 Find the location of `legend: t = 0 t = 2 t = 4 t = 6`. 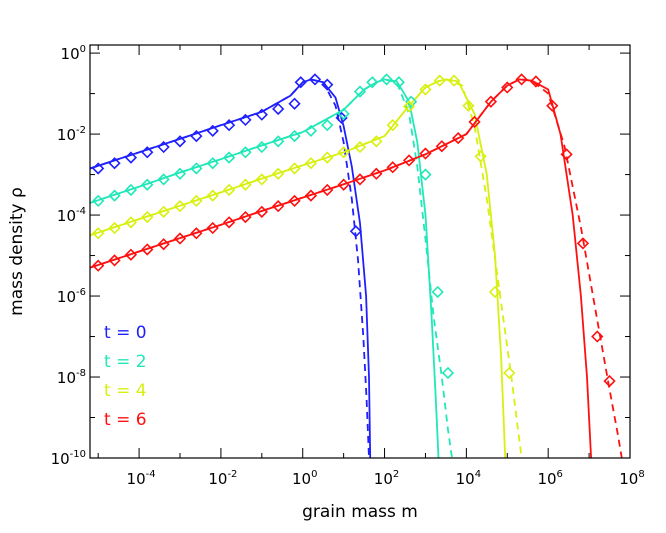

legend: t = 0 t = 2 t = 4 t = 6 is located at coordinates (125, 376).